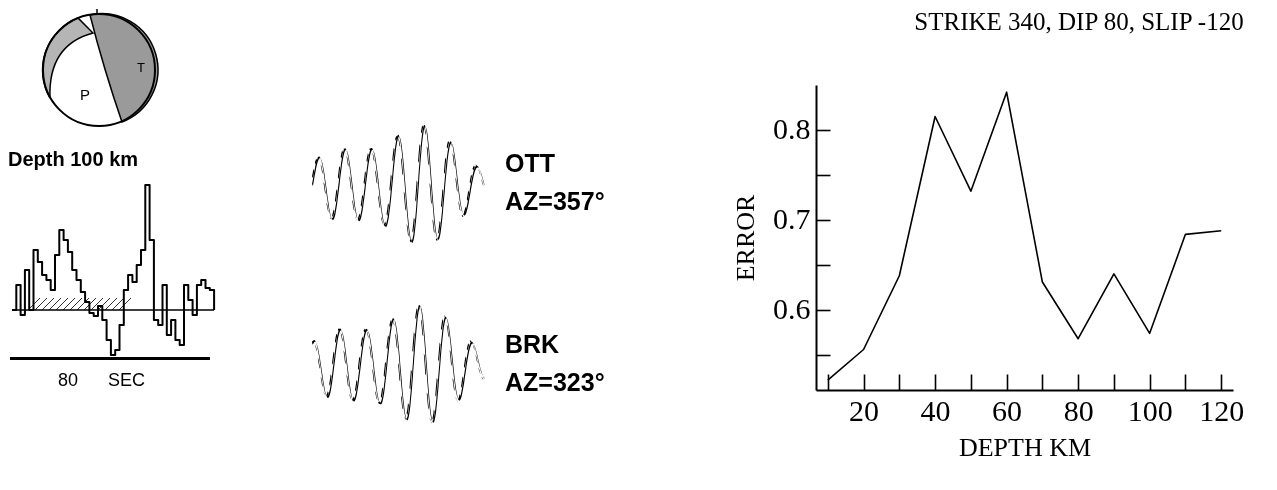  What do you see at coordinates (141, 67) in the screenshot?
I see `text: T` at bounding box center [141, 67].